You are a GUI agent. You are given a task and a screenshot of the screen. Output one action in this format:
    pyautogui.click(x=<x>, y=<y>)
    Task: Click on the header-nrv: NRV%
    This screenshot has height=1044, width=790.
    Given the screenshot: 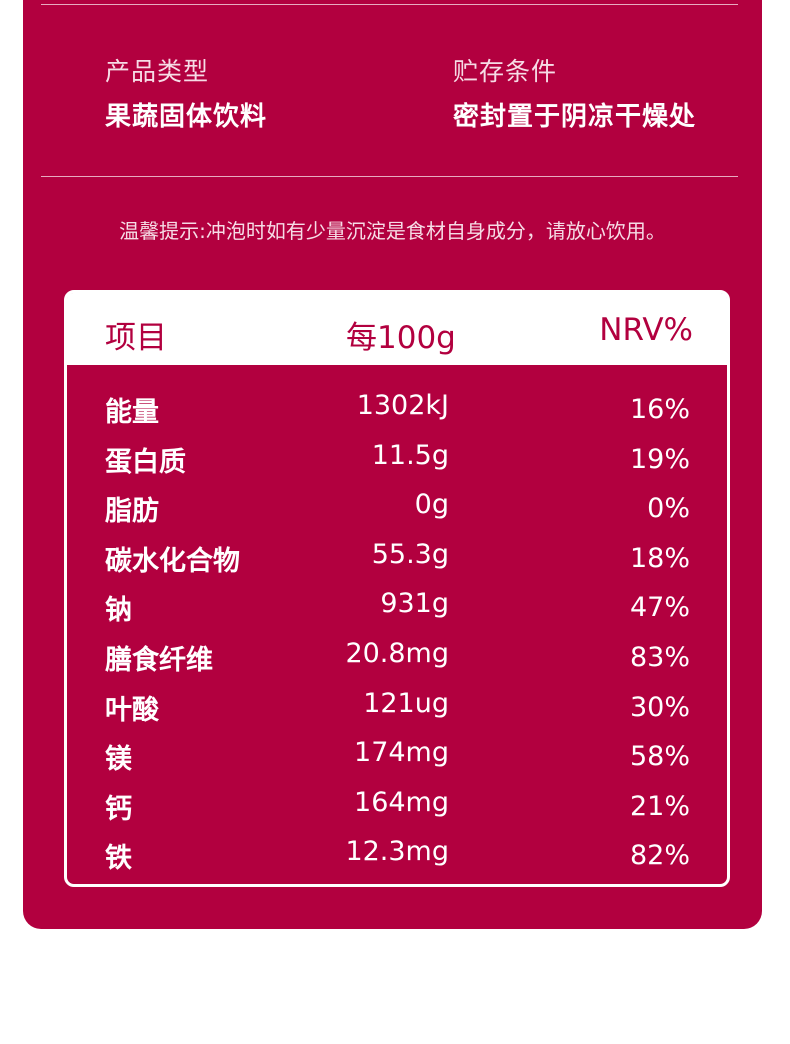 What is the action you would take?
    pyautogui.click(x=646, y=330)
    